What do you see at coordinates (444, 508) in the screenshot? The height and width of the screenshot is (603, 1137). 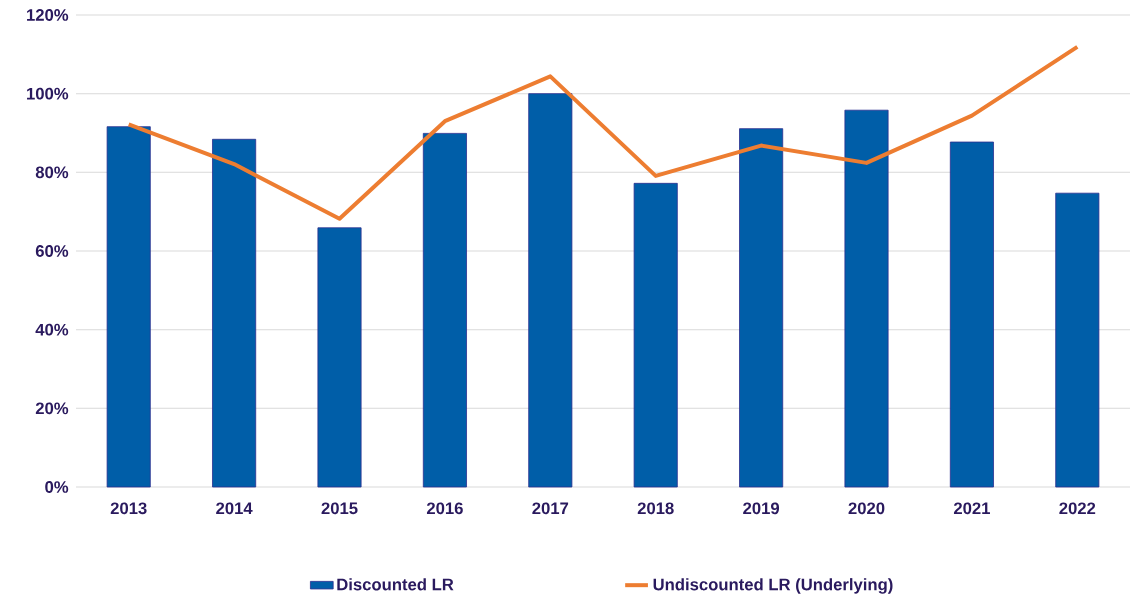 I see `x-tick-label: 2016` at bounding box center [444, 508].